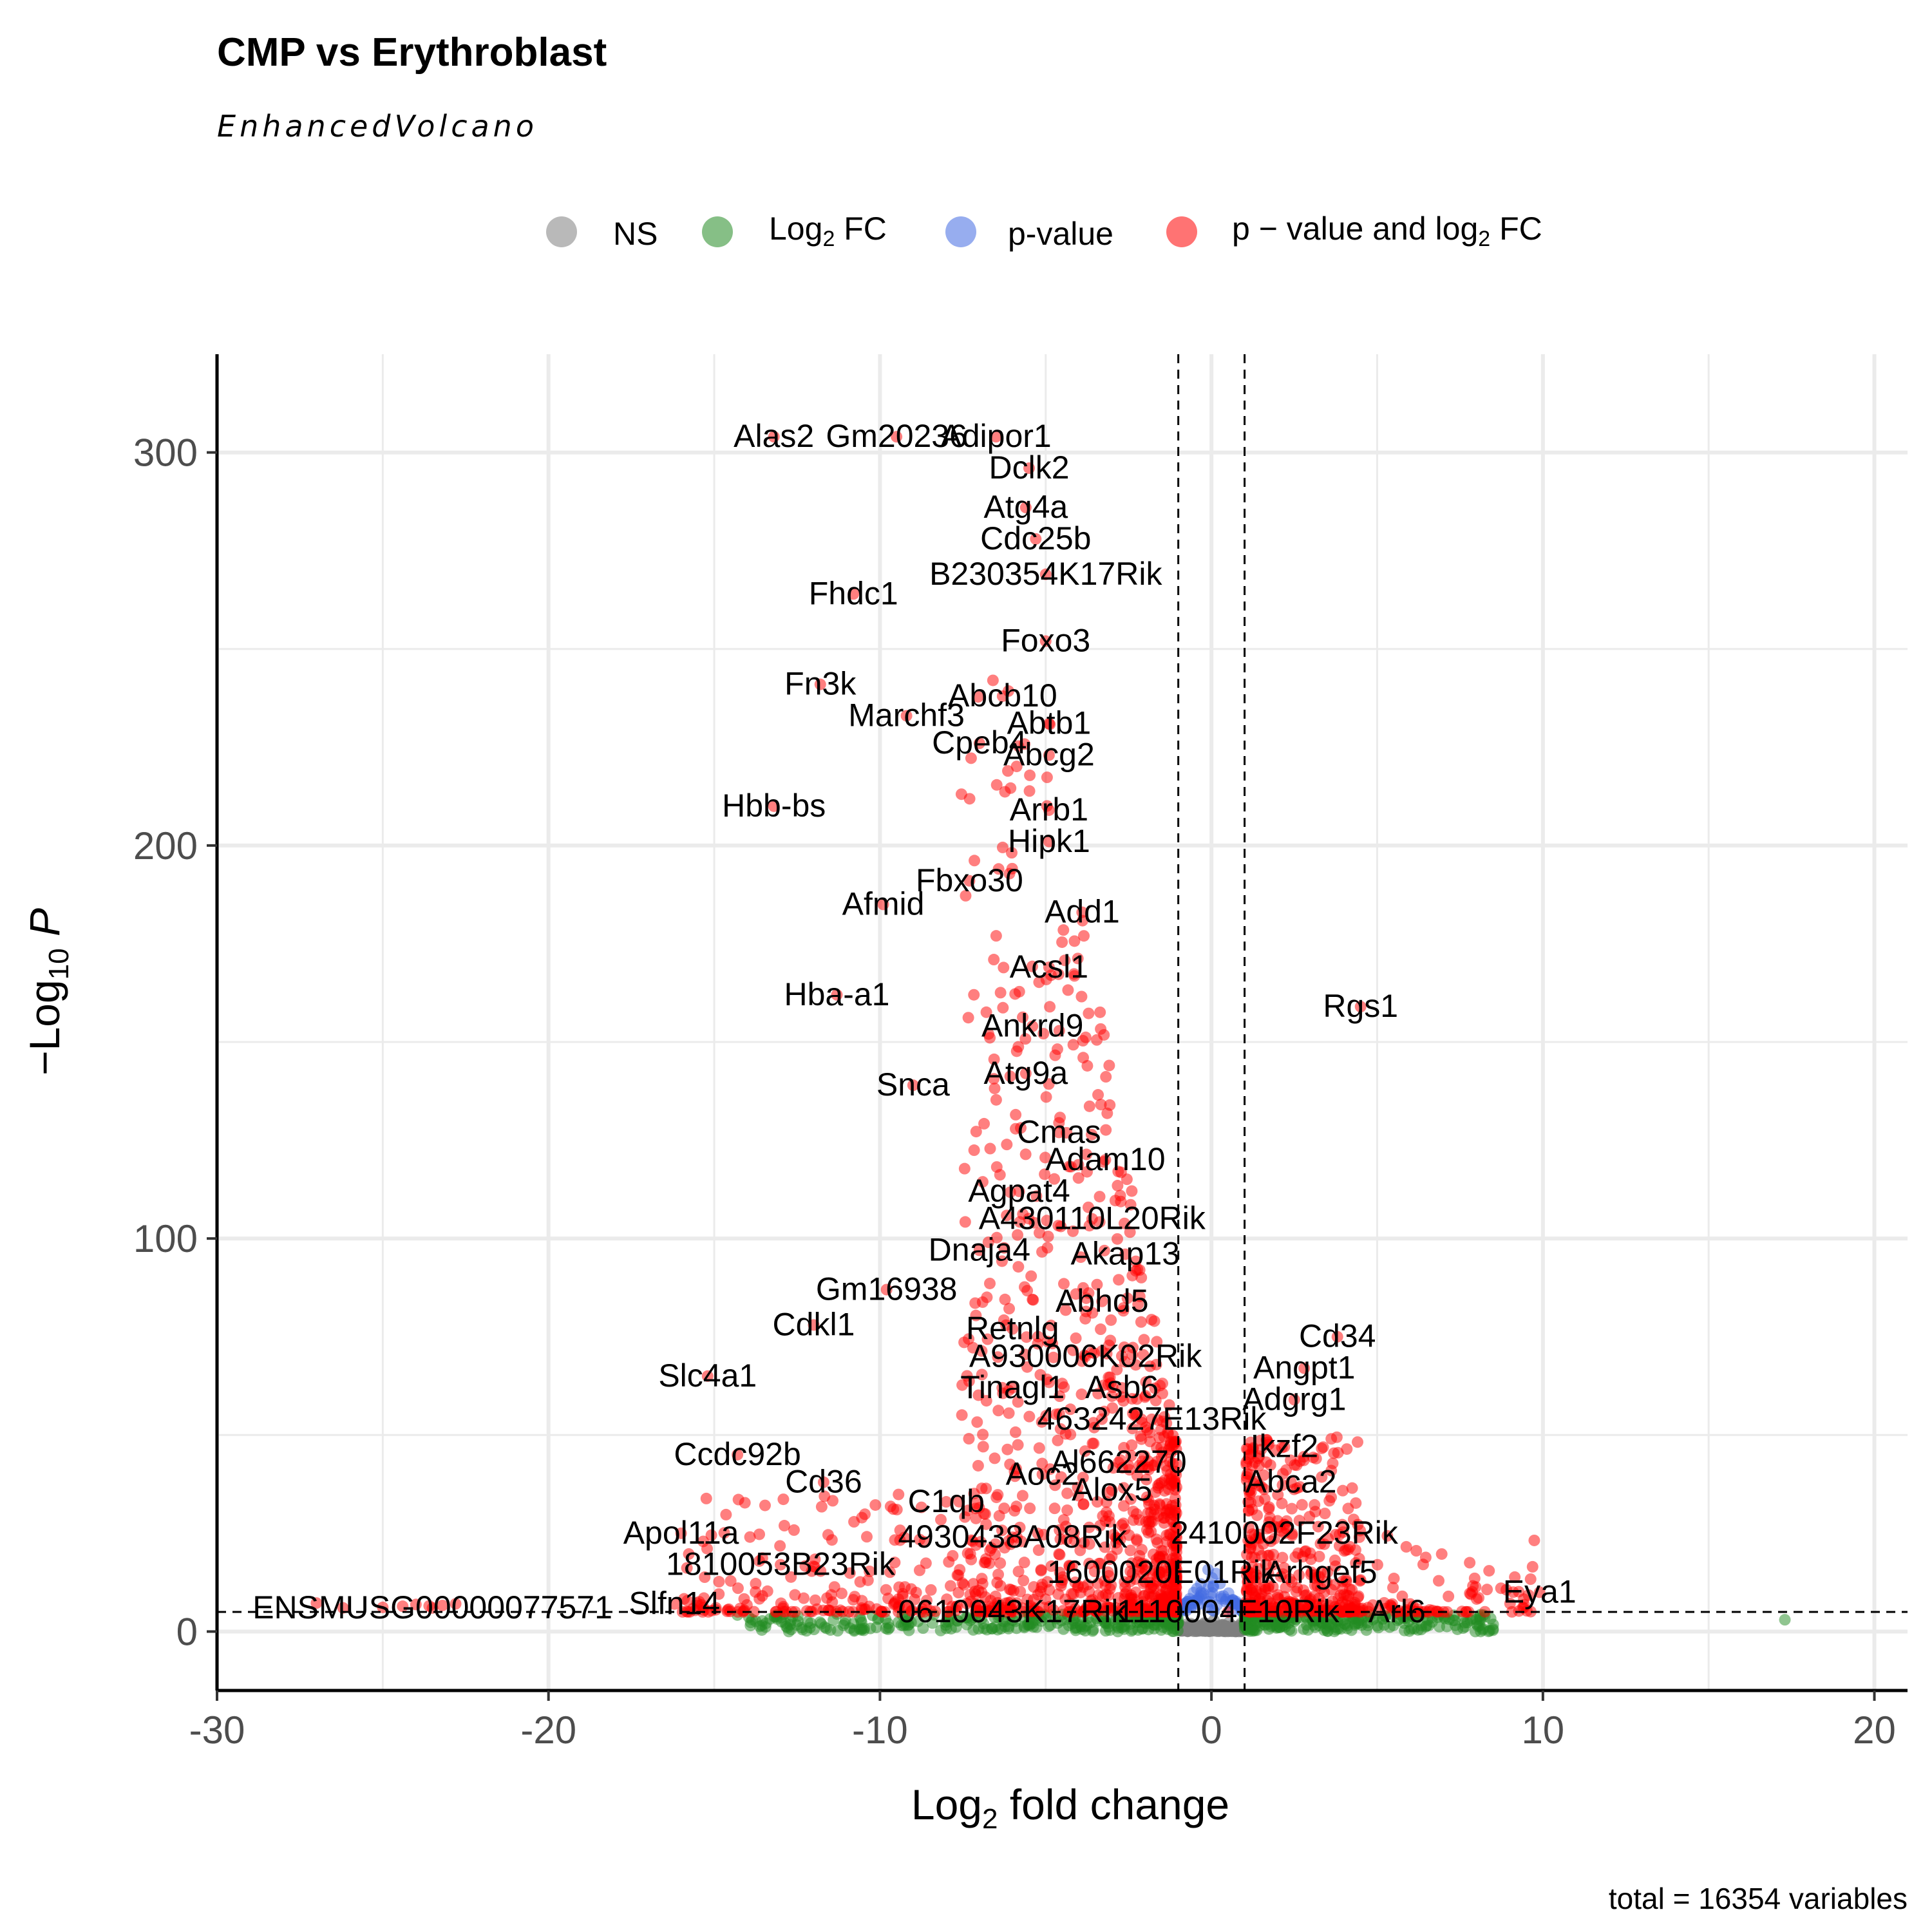 This screenshot has height=1932, width=1932. I want to click on gene-label: ENSMUSG00000077571, so click(432, 1607).